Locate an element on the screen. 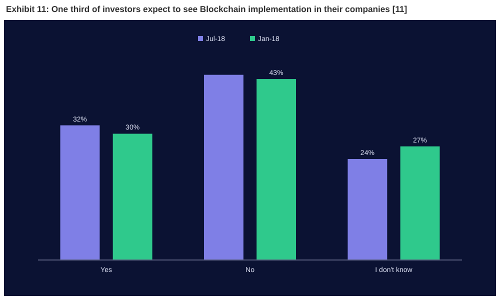  chart-title: Exhibit 11: One third of investors expect to see Blockchain implementation in their companies [11] is located at coordinates (207, 9).